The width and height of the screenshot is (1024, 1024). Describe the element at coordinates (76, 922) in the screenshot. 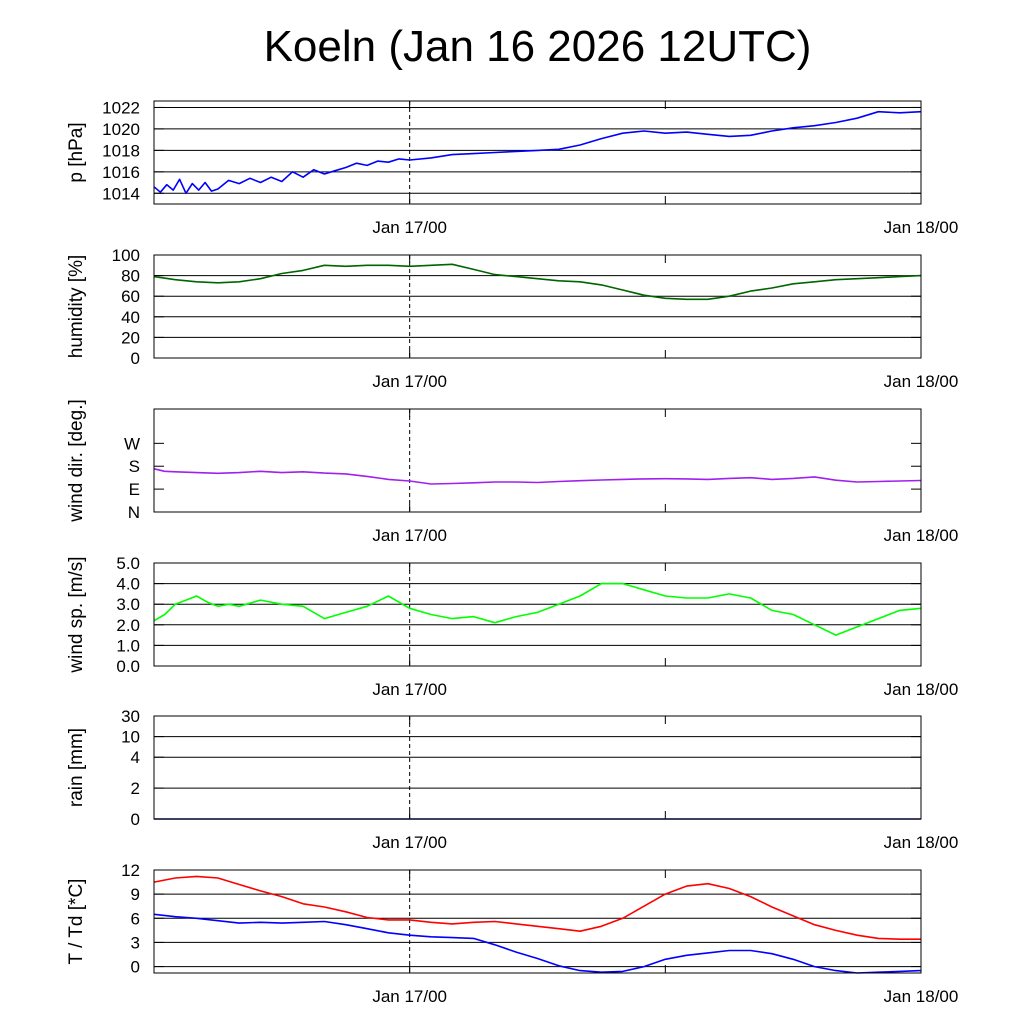

I see `temperature-axis-title: T / Td [*C]` at that location.